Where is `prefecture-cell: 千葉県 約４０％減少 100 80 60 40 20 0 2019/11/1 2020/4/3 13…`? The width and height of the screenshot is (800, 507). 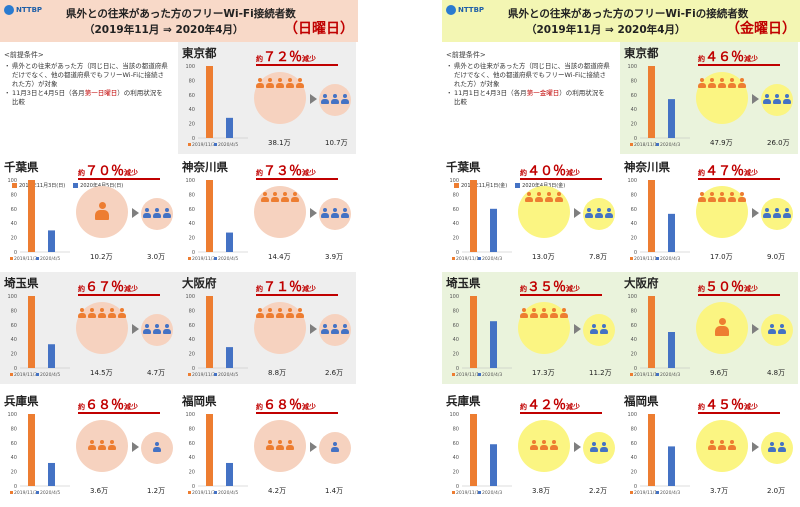
prefecture-cell: 千葉県 約４０％減少 100 80 60 40 20 0 2019/11/1 2020/4/3 13… is located at coordinates (531, 212).